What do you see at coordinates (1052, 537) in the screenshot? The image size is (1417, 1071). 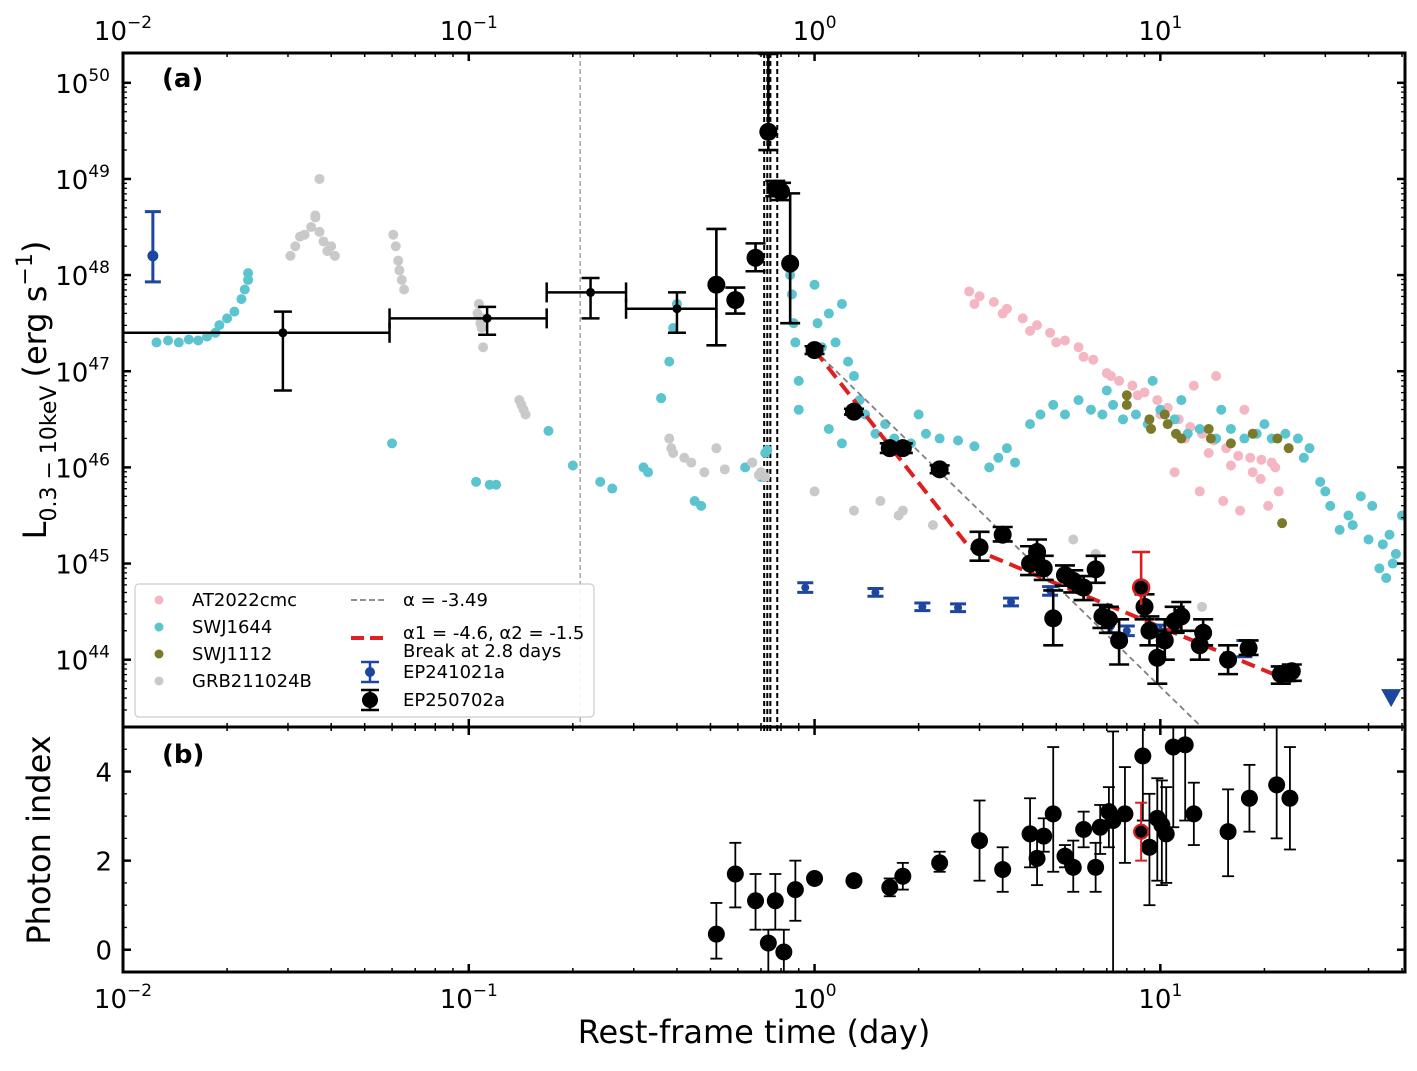 I see `fit-lines` at bounding box center [1052, 537].